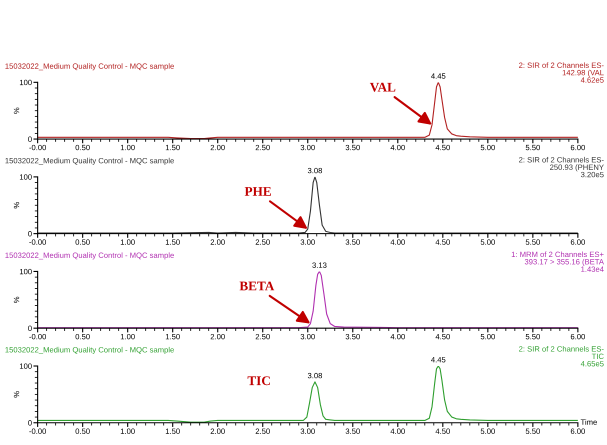 The height and width of the screenshot is (445, 607). What do you see at coordinates (257, 191) in the screenshot?
I see `annotation: PHE` at bounding box center [257, 191].